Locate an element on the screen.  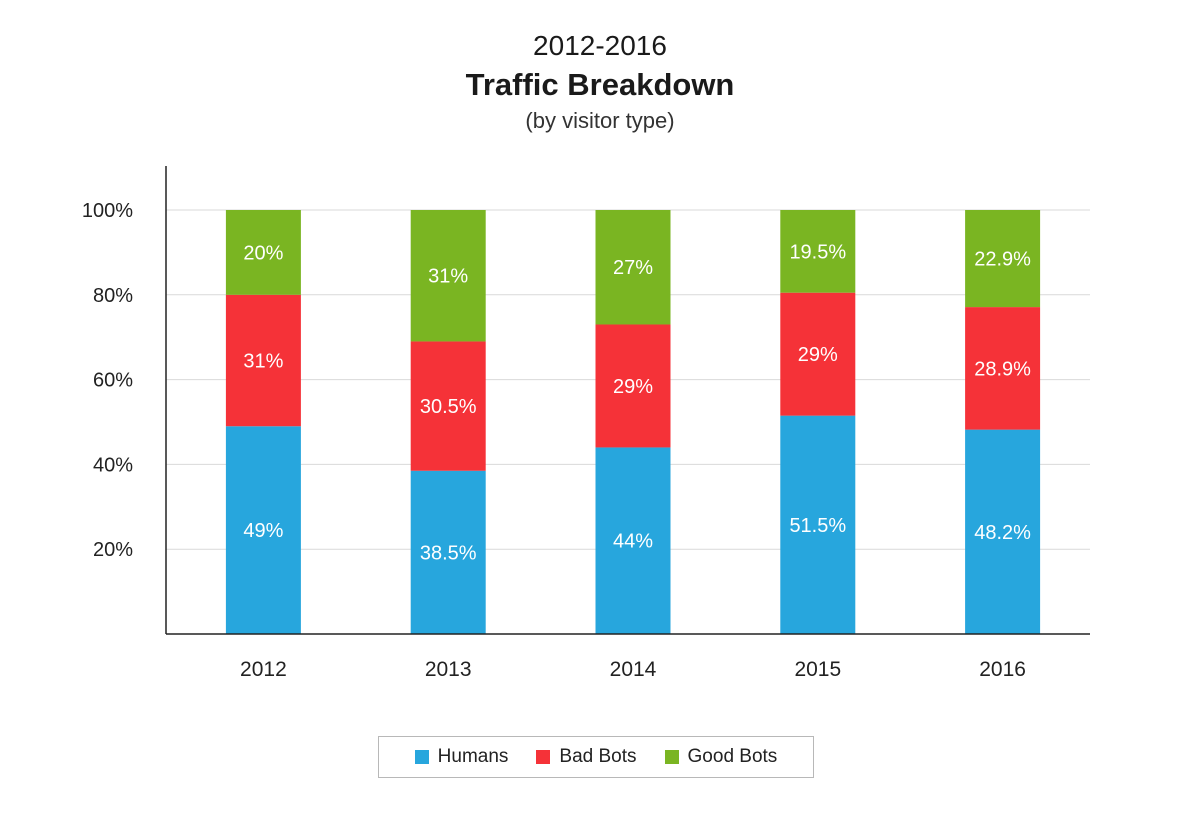
bar-bad-bots-2012 is located at coordinates (263, 360).